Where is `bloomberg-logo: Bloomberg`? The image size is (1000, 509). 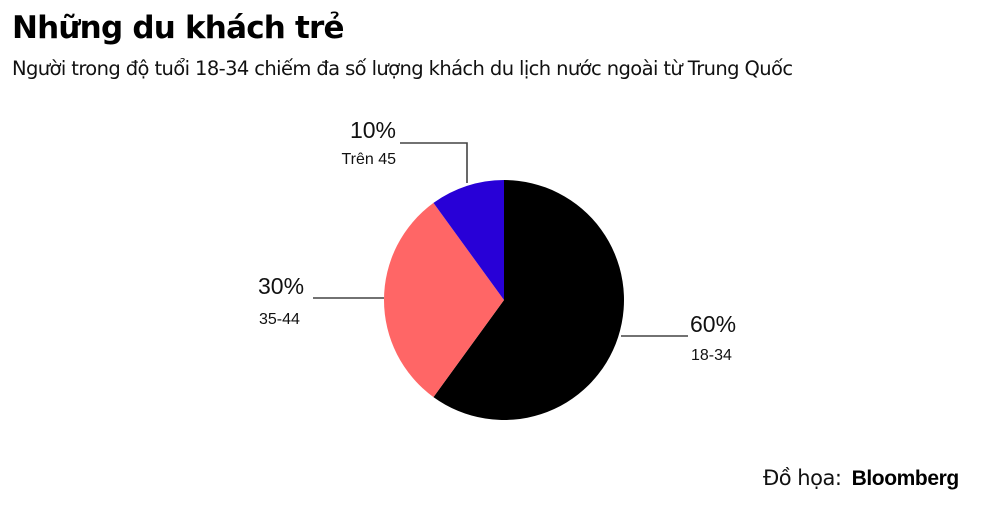 bloomberg-logo: Bloomberg is located at coordinates (905, 478).